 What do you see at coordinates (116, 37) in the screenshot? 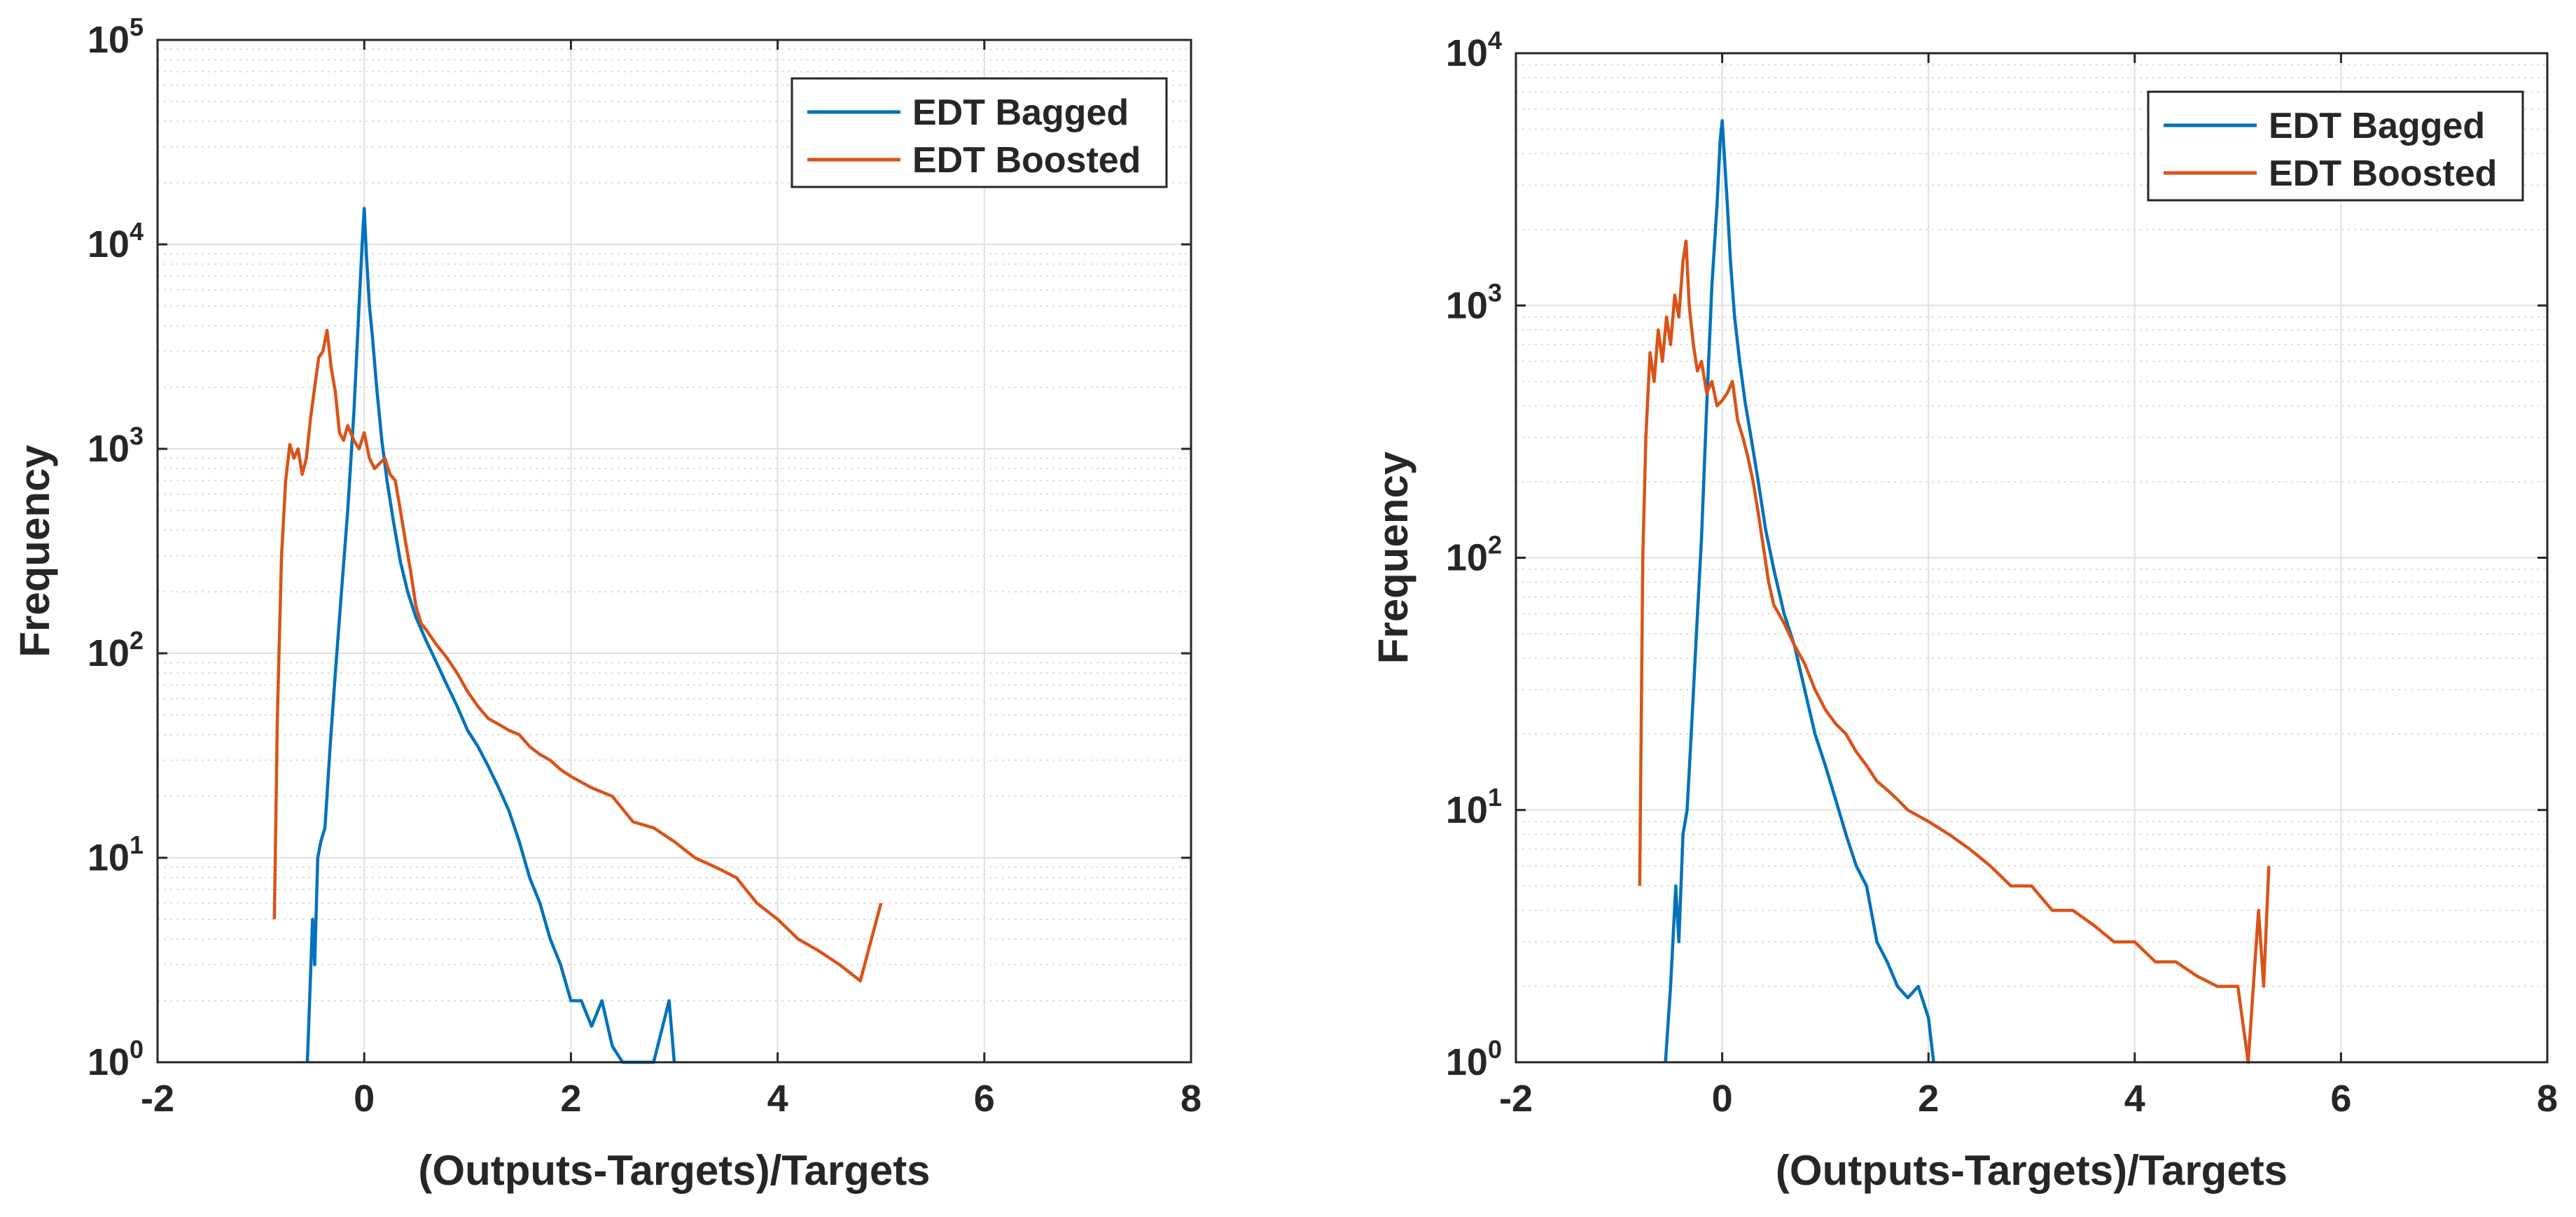
I see `y-tick-label: 10⁵` at bounding box center [116, 37].